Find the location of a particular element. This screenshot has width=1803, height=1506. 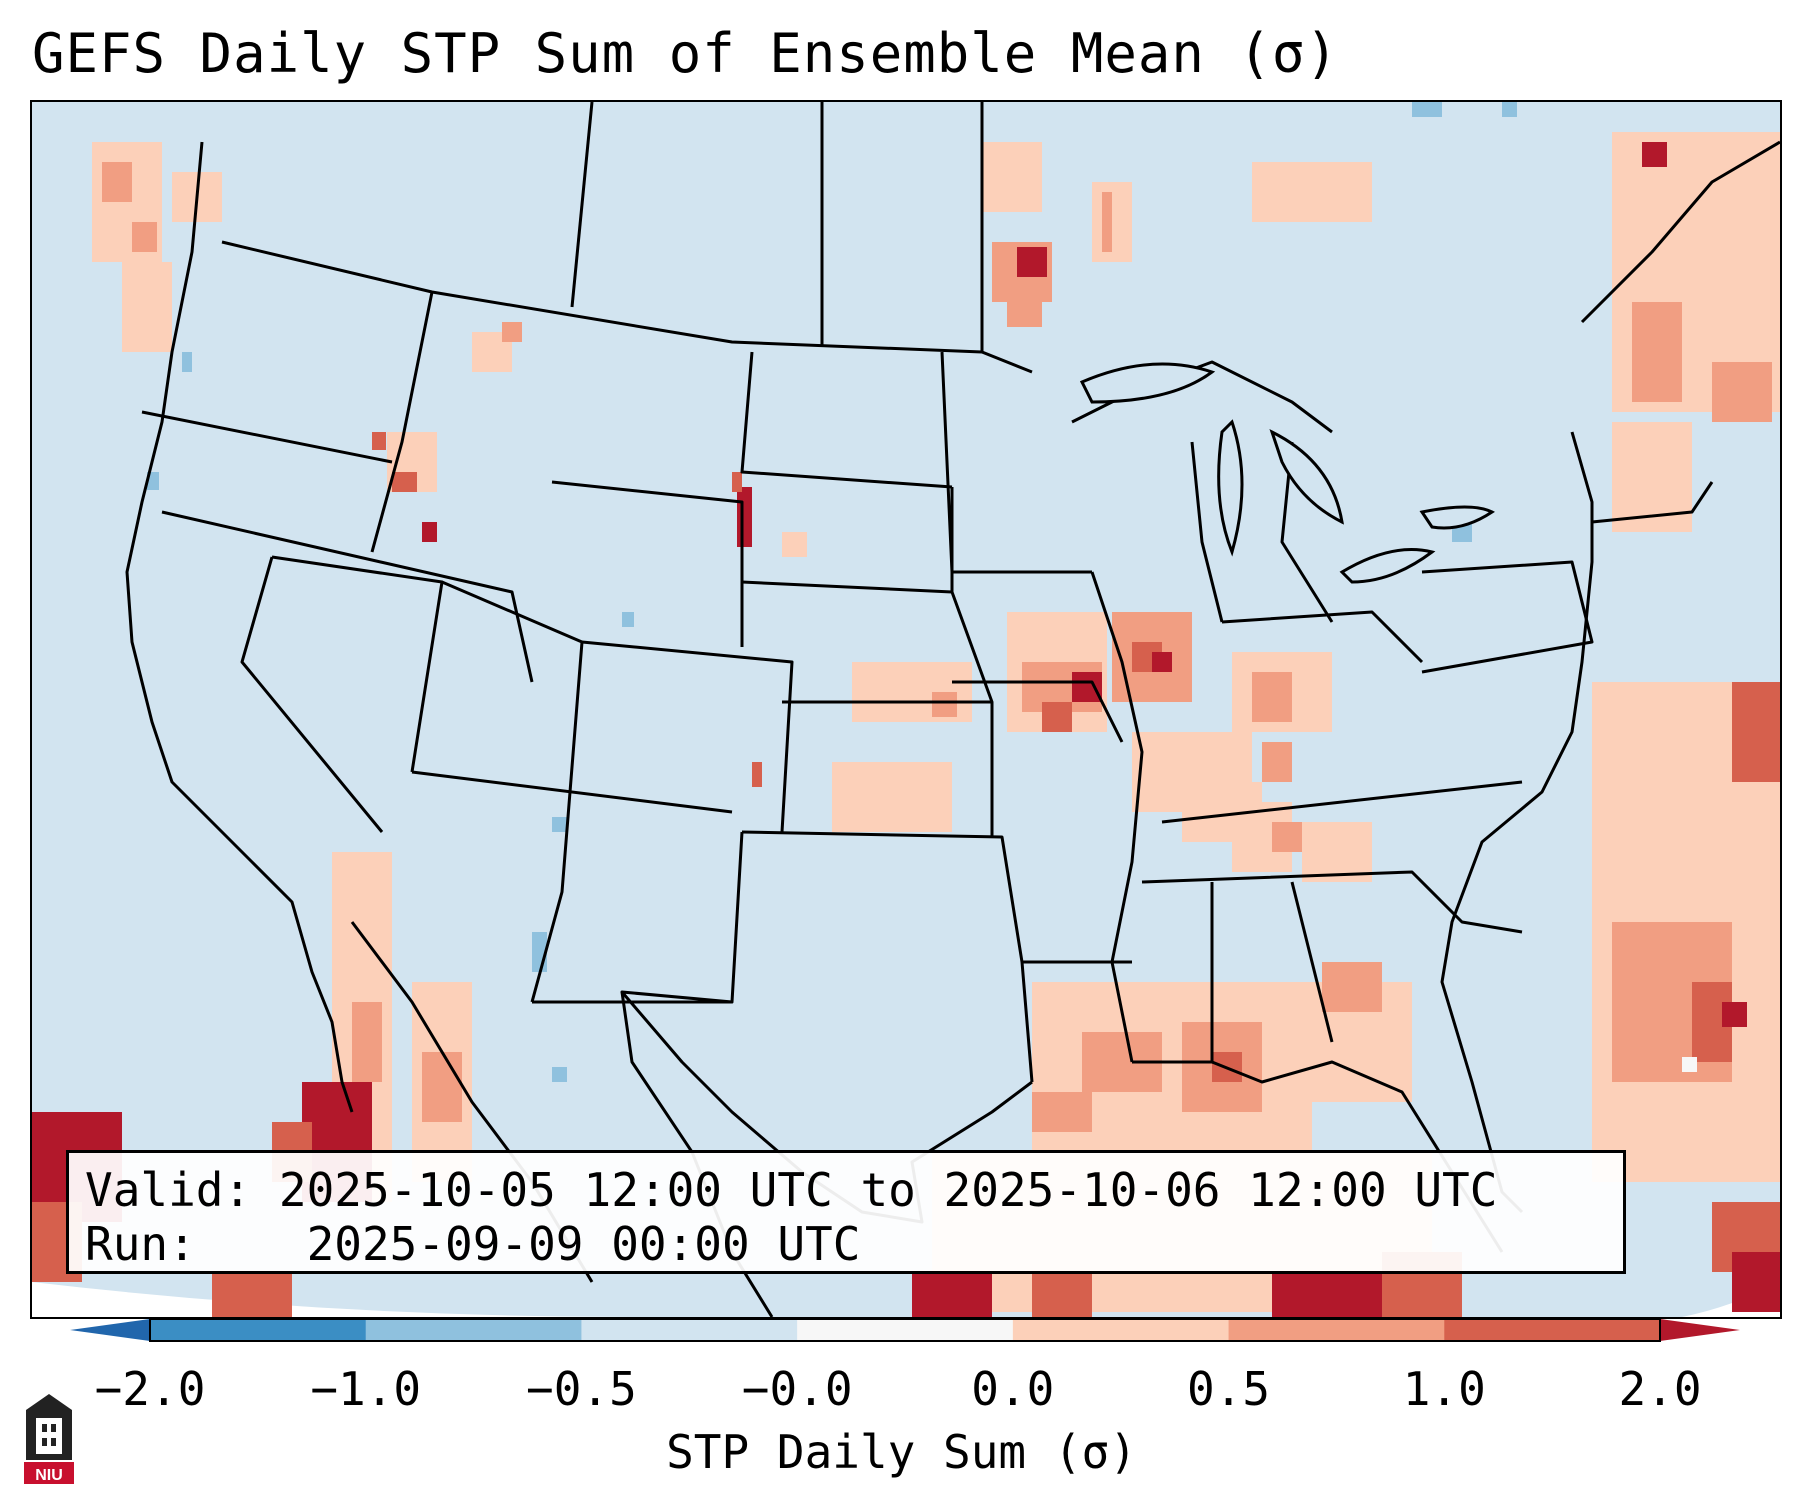

out-of-domain-area is located at coordinates (332, 1299).